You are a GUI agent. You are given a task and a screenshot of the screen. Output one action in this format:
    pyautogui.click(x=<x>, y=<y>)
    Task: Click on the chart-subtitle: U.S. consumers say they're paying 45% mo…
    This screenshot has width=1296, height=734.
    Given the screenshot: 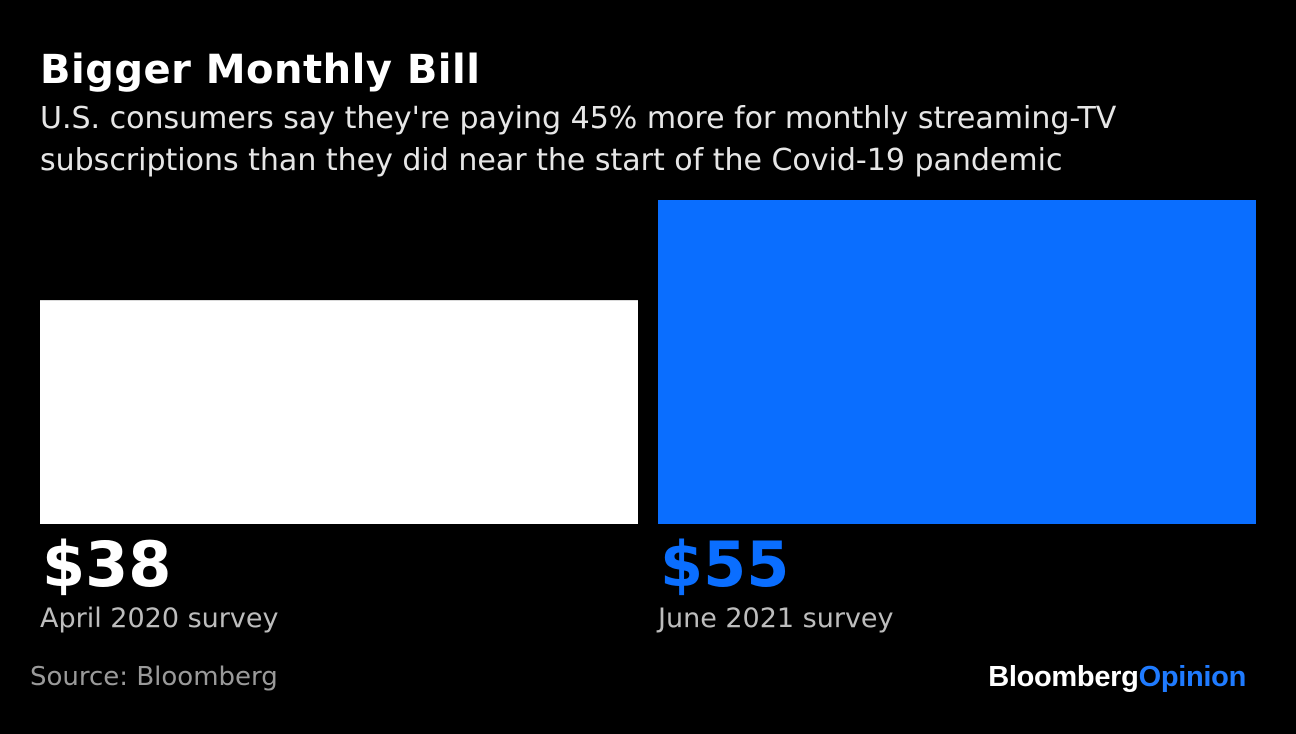 What is the action you would take?
    pyautogui.click(x=578, y=139)
    